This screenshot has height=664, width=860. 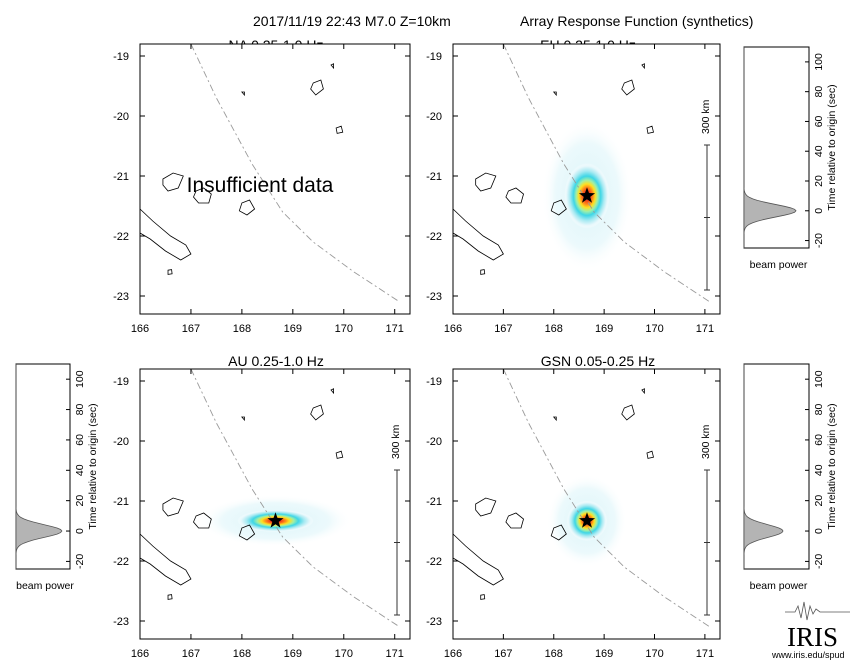 What do you see at coordinates (808, 655) in the screenshot?
I see `logo-url: www.iris.edu/spud` at bounding box center [808, 655].